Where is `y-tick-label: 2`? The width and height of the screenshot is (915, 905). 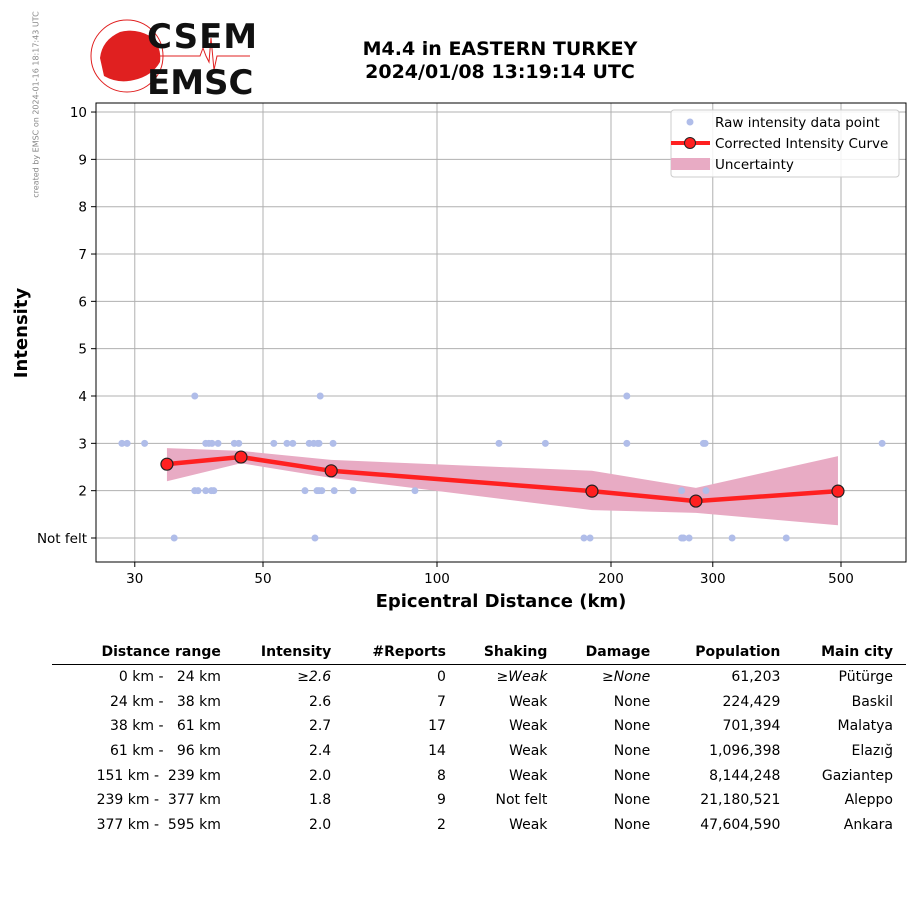 y-tick-label: 2 is located at coordinates (82, 492).